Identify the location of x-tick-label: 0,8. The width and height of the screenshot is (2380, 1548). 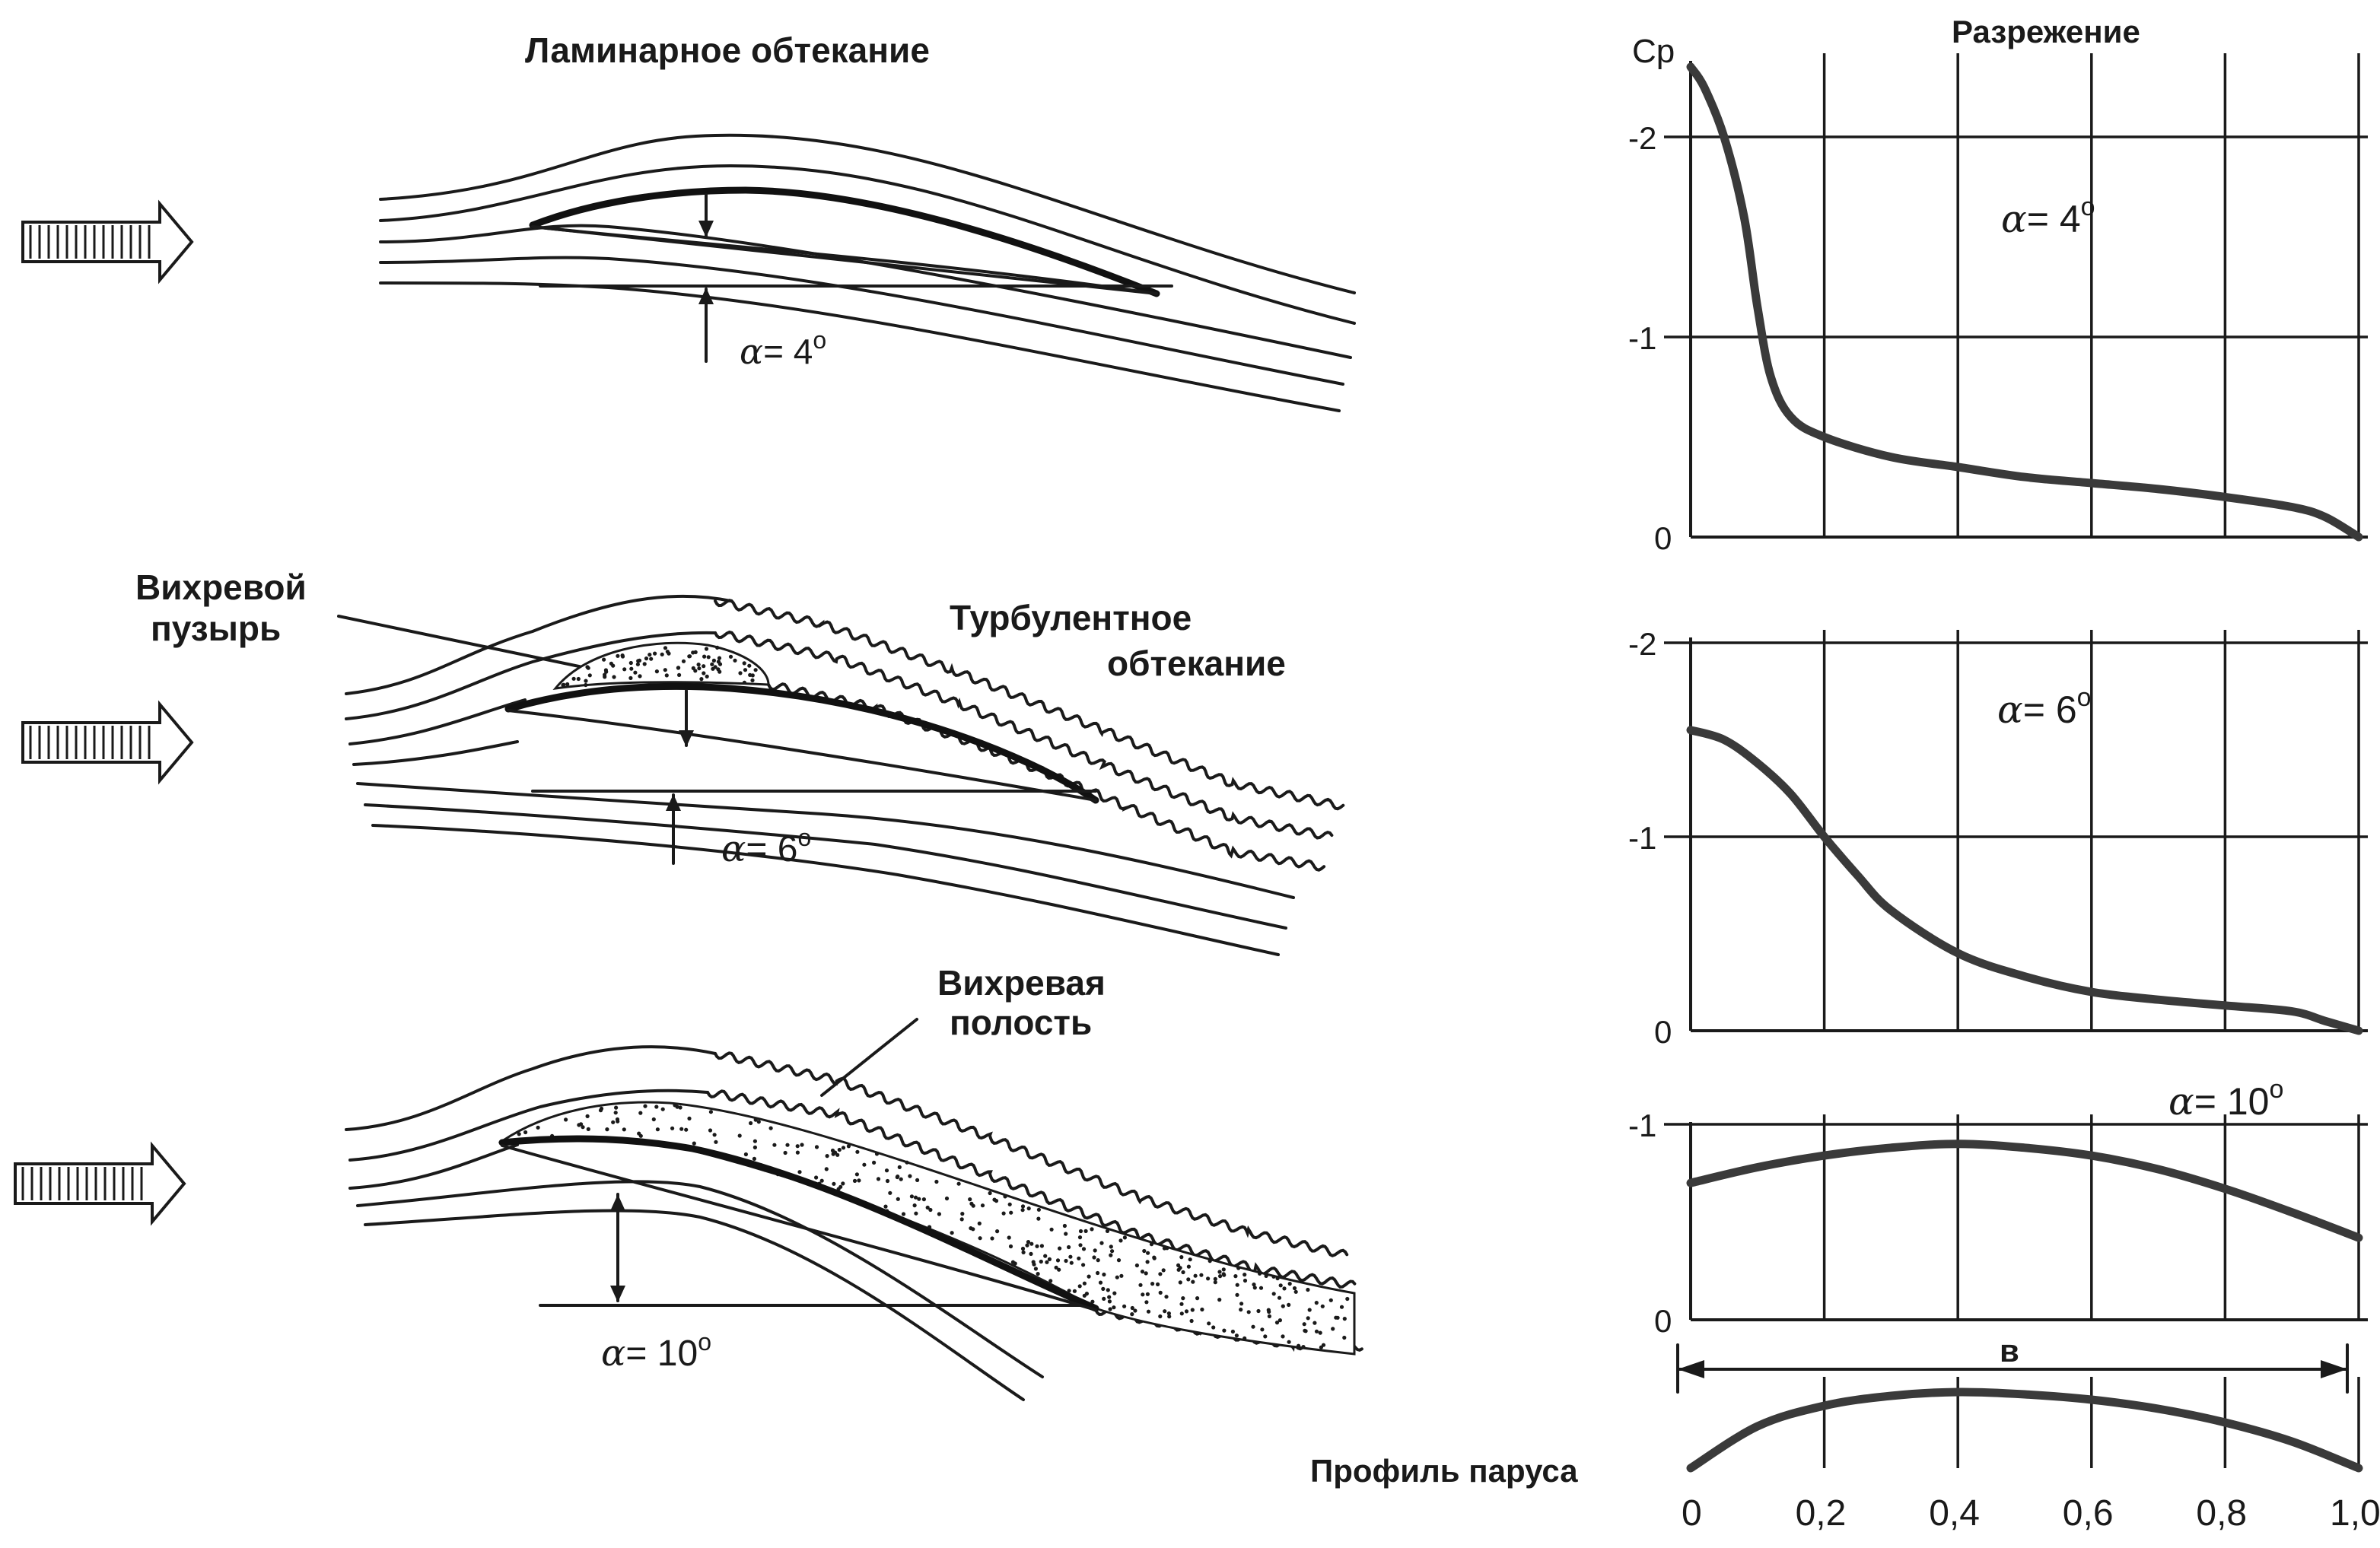
(2221, 1513).